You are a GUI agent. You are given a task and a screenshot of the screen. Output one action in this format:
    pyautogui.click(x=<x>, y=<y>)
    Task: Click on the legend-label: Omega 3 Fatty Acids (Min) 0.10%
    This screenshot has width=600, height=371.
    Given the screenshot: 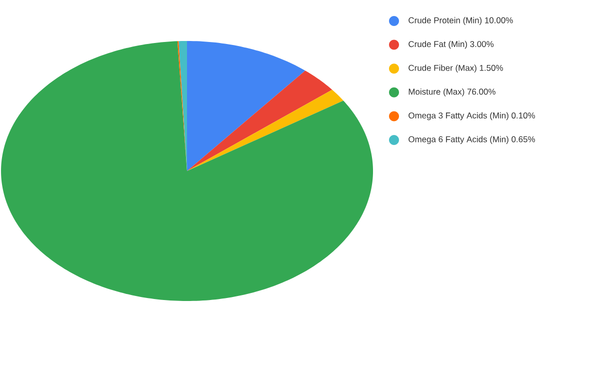 What is the action you would take?
    pyautogui.click(x=471, y=116)
    